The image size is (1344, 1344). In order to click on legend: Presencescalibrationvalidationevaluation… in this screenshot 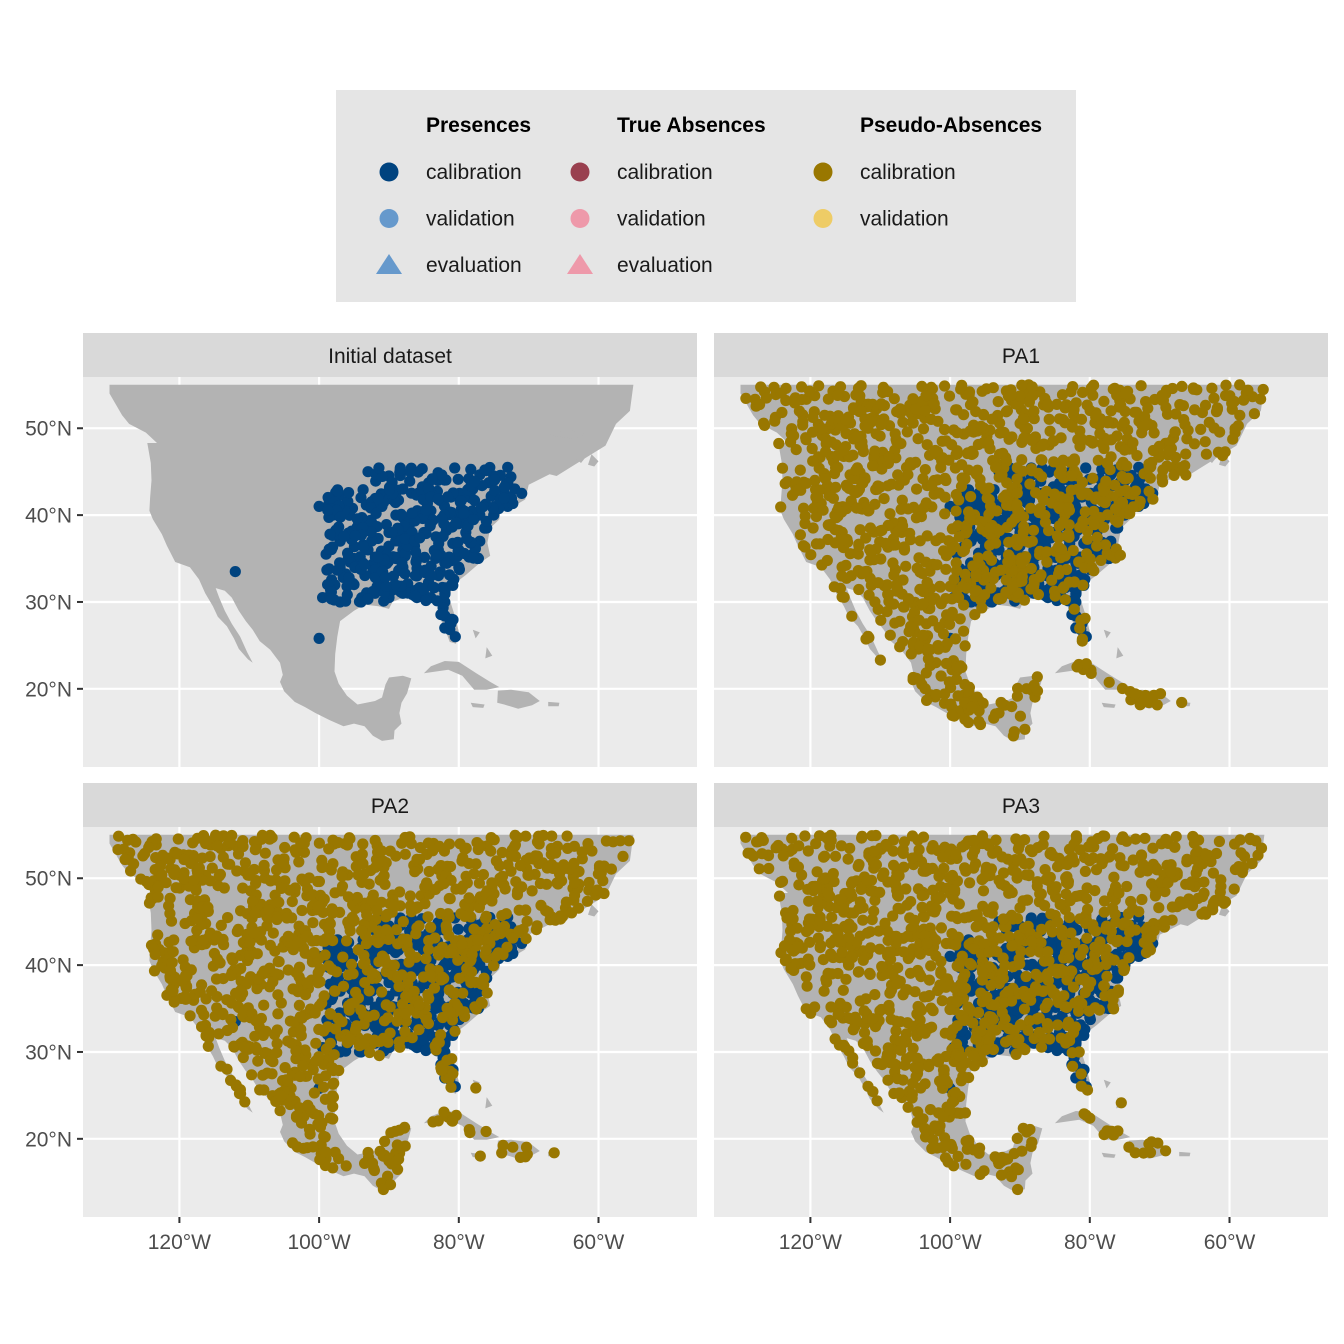, I will do `click(706, 196)`.